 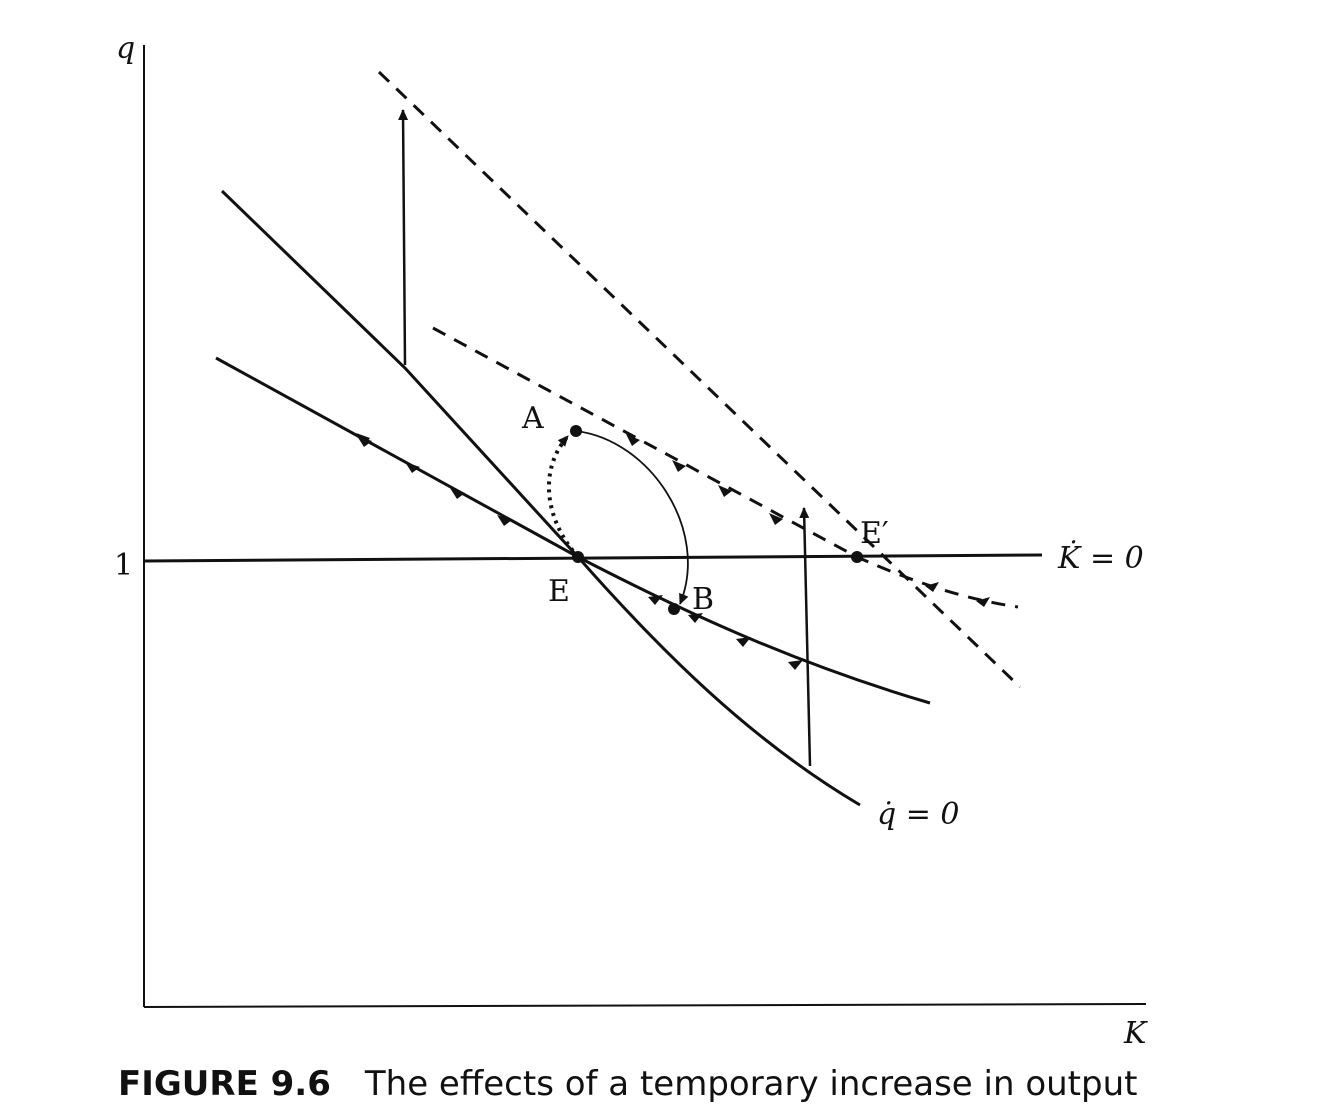 What do you see at coordinates (593, 558) in the screenshot?
I see `k-dot-zero-line` at bounding box center [593, 558].